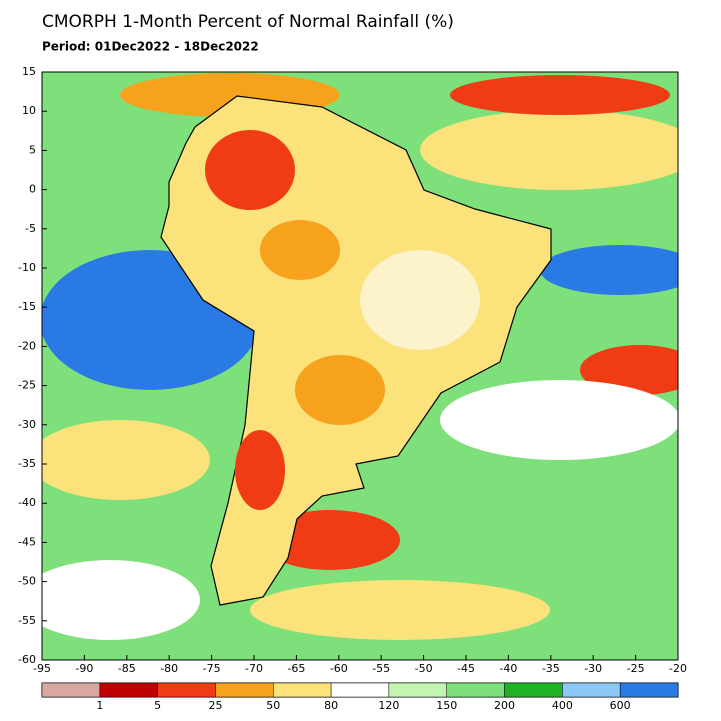  Describe the element at coordinates (620, 705) in the screenshot. I see `colorbar-label: 600` at that location.